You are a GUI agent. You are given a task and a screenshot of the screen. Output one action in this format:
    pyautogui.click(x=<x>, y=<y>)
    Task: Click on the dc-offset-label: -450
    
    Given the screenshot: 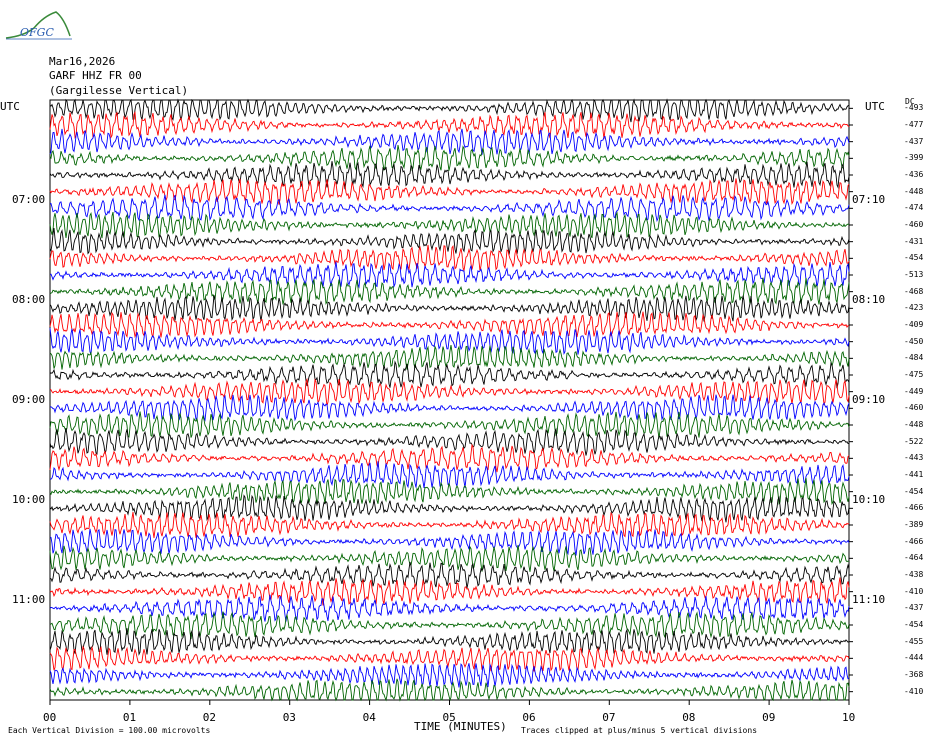 What is the action you would take?
    pyautogui.click(x=914, y=341)
    